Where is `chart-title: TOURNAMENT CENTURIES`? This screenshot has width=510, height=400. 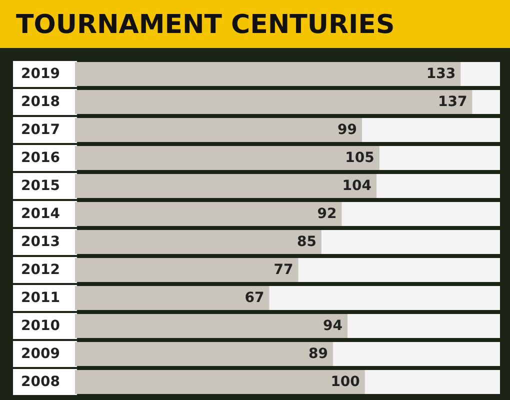
chart-title: TOURNAMENT CENTURIES is located at coordinates (205, 25).